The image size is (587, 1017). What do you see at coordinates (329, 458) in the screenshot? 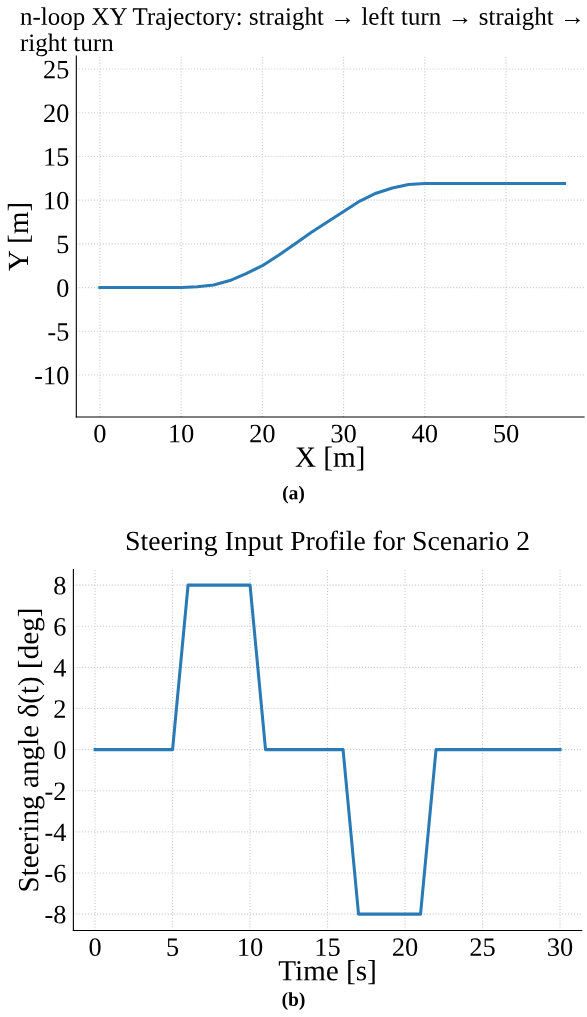
I see `x-axis-title: X [m]` at bounding box center [329, 458].